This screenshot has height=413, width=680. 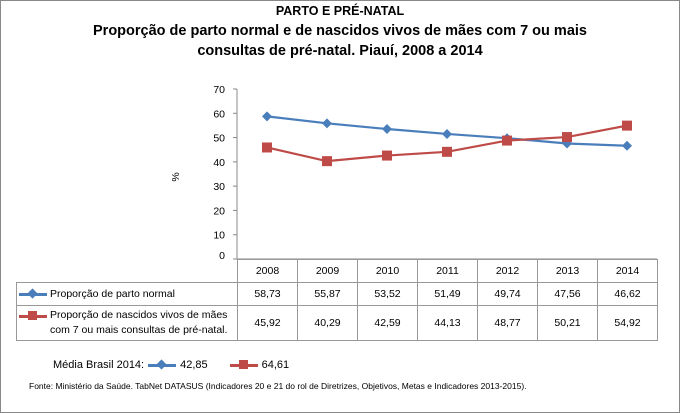 I want to click on table-cell: 55,87, so click(x=327, y=294).